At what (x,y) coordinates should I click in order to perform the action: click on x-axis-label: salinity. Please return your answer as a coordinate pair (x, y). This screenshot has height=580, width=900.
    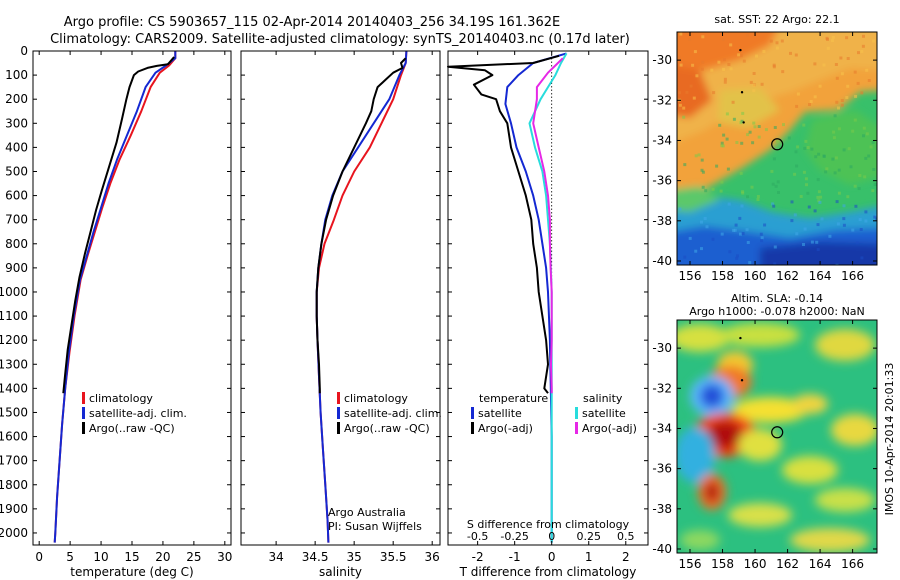
    Looking at the image, I should click on (340, 572).